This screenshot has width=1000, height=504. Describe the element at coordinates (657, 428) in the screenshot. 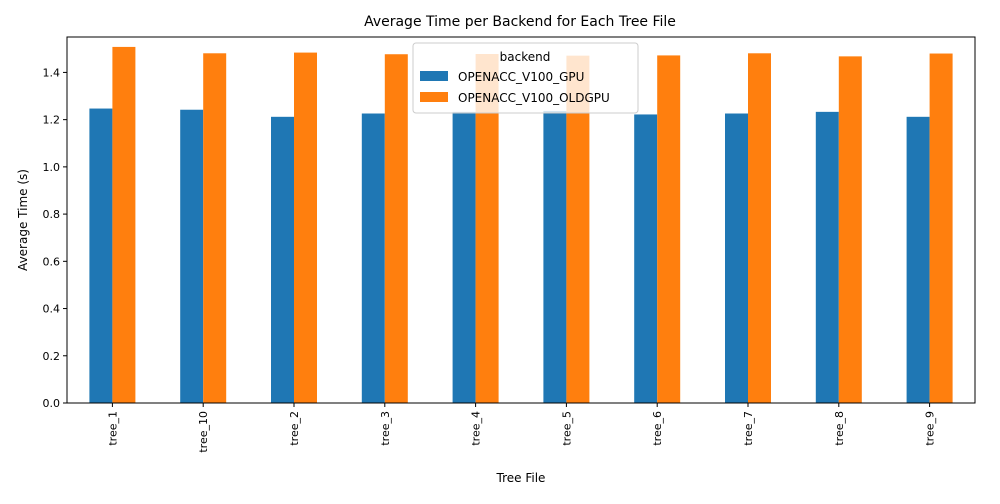

I see `x-tick-label: tree_6` at that location.